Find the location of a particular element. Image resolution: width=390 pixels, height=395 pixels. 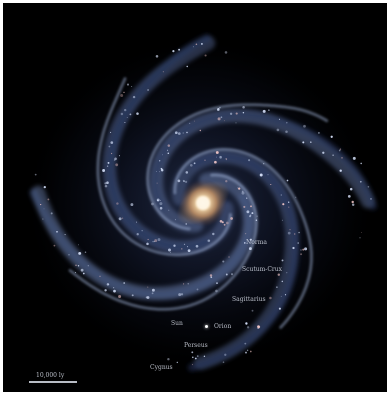

galactic-nucleus is located at coordinates (203, 203).